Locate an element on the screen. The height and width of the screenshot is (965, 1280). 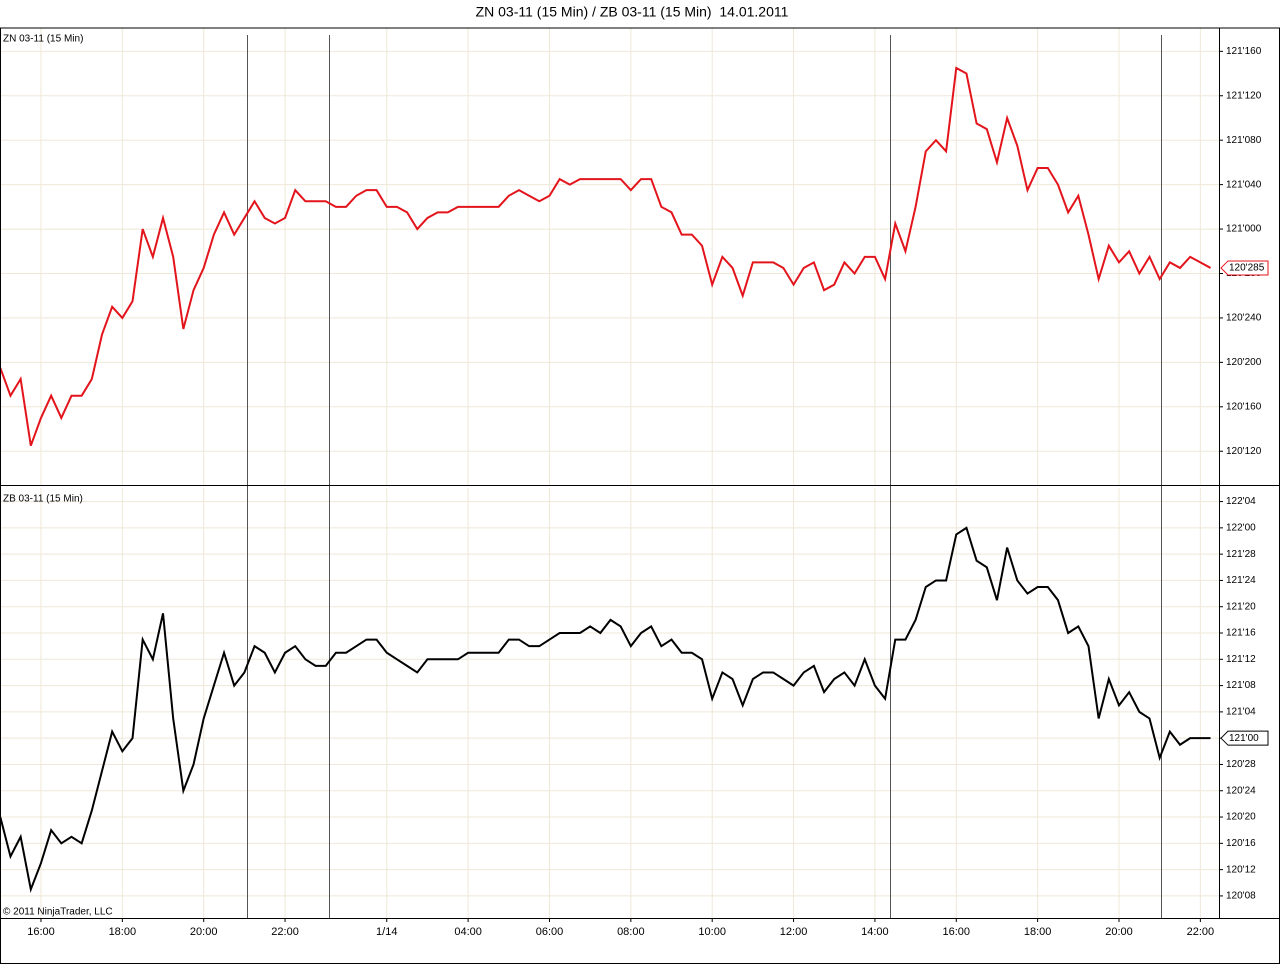
y-tick-label: 120'08 is located at coordinates (1241, 896).